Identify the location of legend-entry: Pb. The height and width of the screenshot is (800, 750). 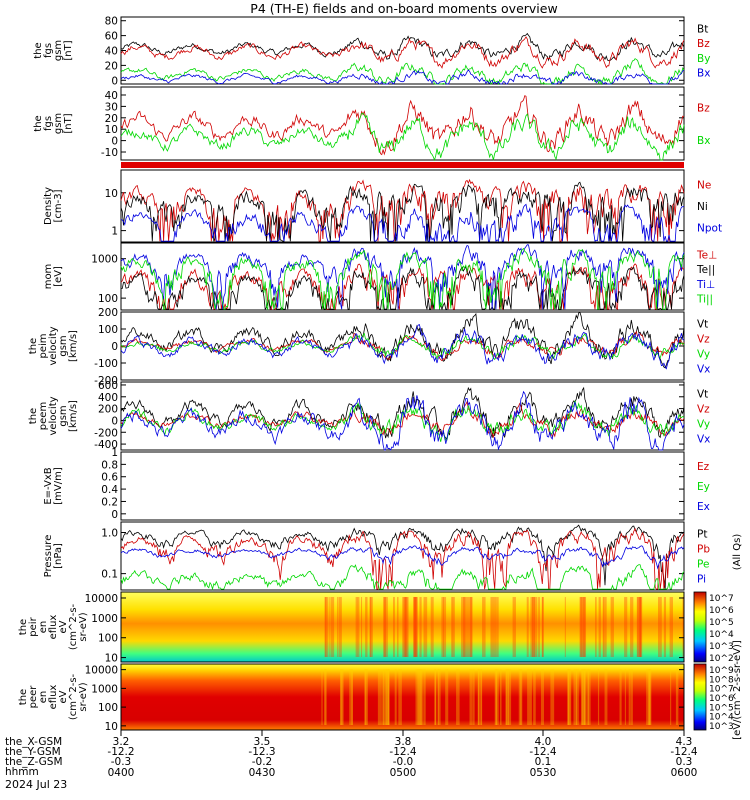
(703, 550).